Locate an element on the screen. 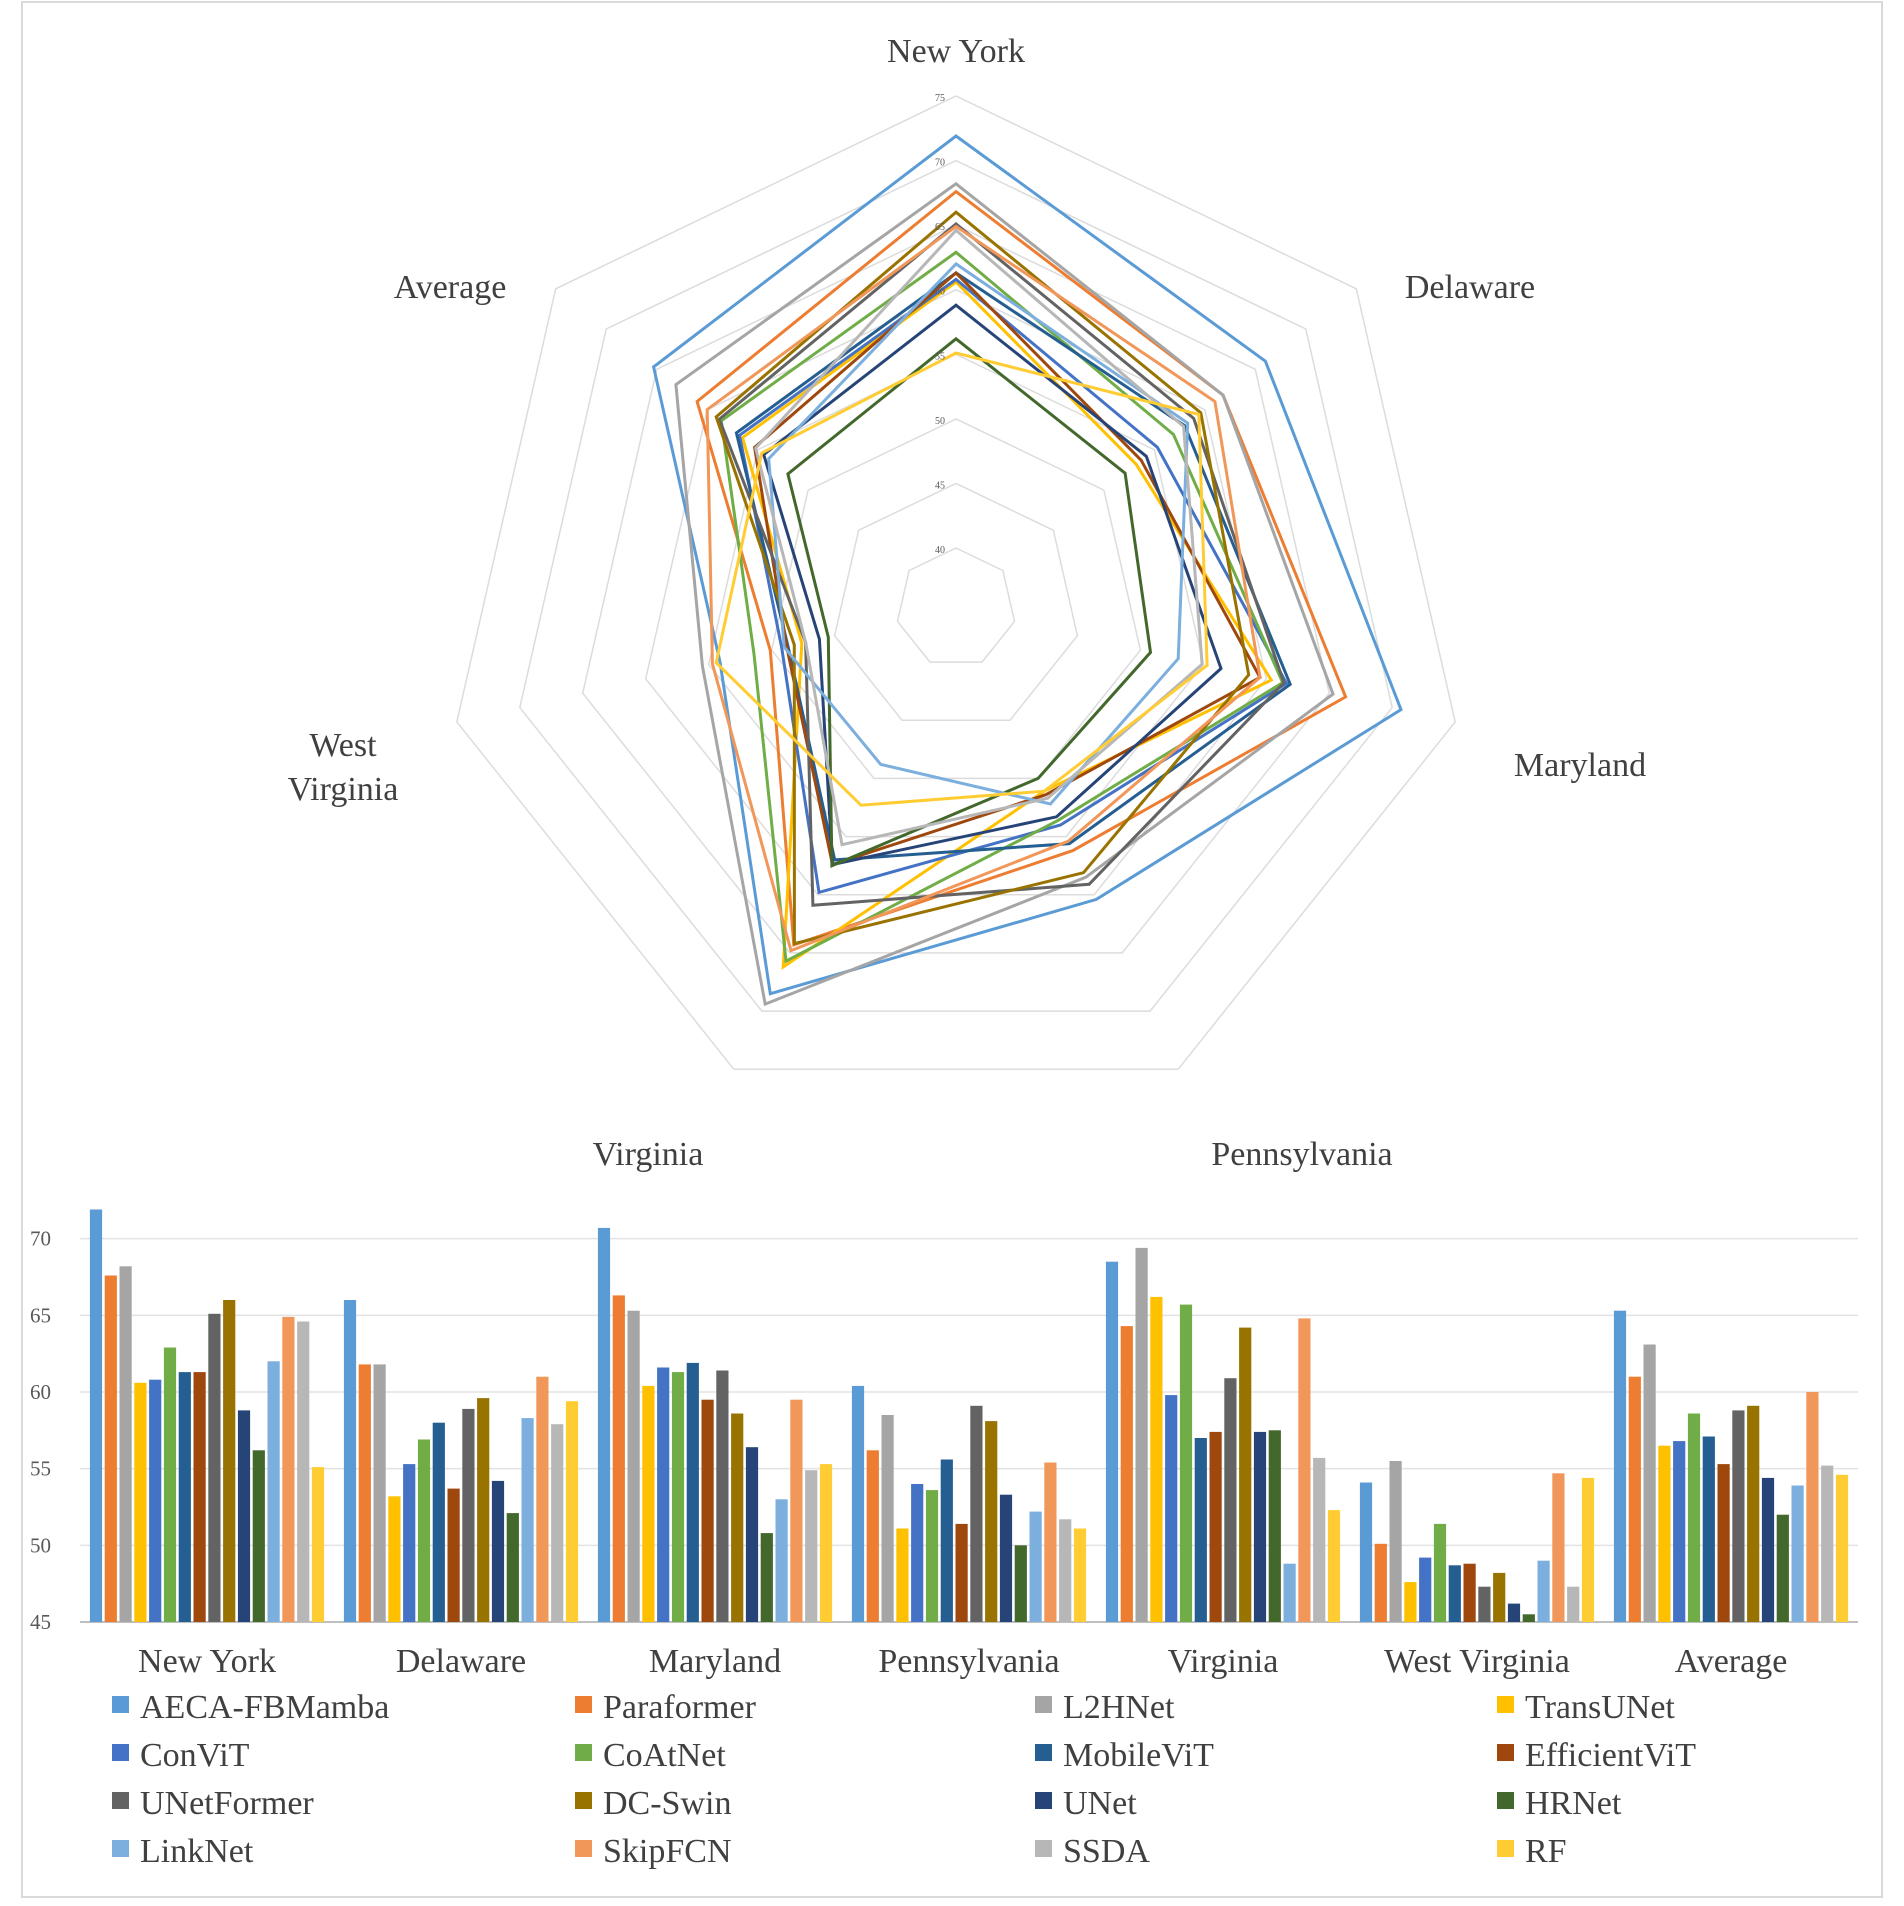 The width and height of the screenshot is (1904, 1906). bar-unet-maryland is located at coordinates (752, 1534).